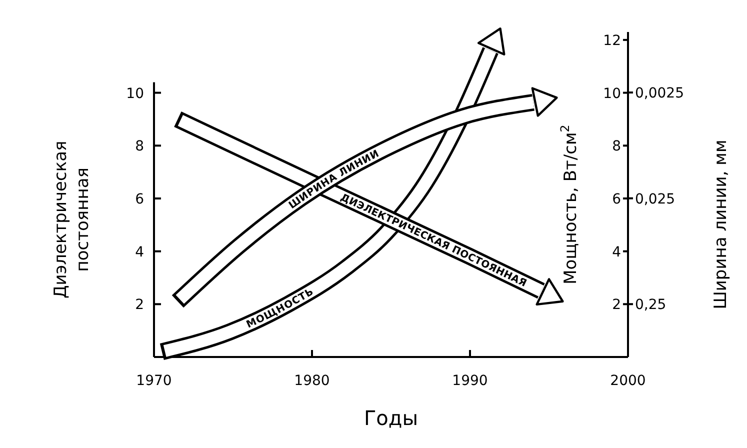  I want to click on y2-tick-label: 6, so click(617, 199).